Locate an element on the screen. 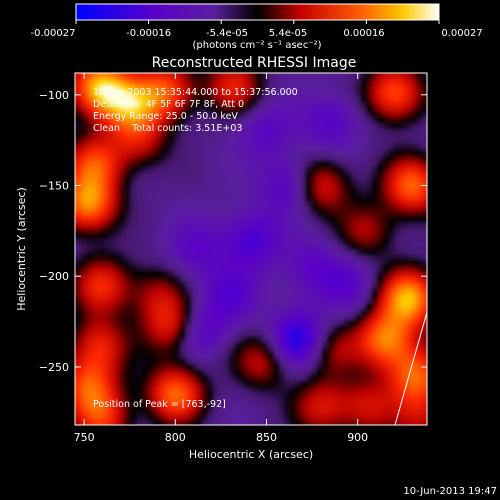 Image resolution: width=500 pixels, height=500 pixels. y-tick-label: −250 is located at coordinates (54, 367).